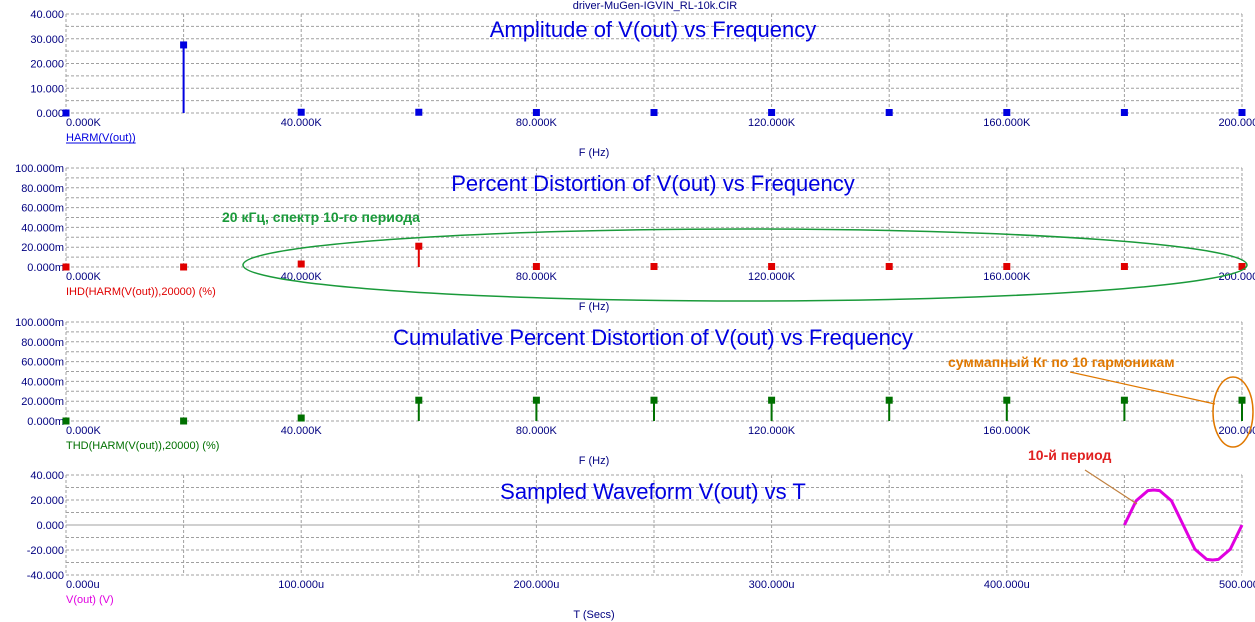 The height and width of the screenshot is (622, 1255). I want to click on wave-annotation: 10-й период, so click(1069, 455).